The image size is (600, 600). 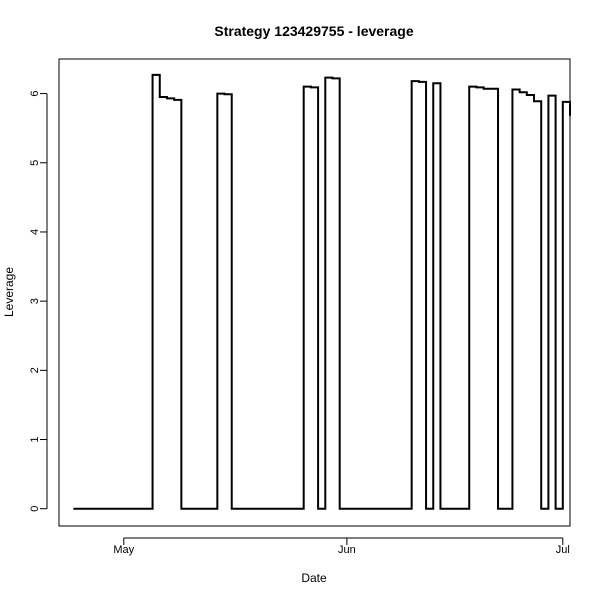 I want to click on y-tick-label: 0, so click(x=35, y=509).